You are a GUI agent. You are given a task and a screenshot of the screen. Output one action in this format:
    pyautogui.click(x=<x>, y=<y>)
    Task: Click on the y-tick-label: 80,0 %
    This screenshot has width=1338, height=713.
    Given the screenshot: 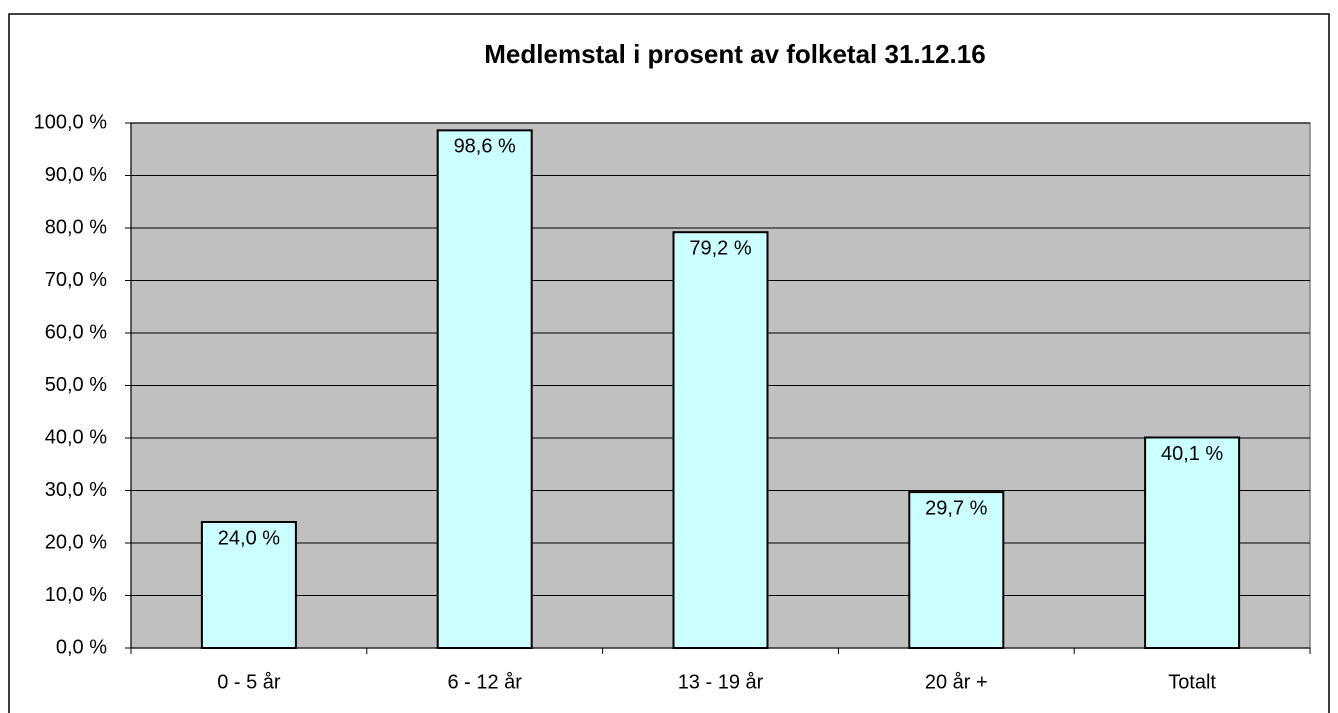 What is the action you would take?
    pyautogui.click(x=76, y=227)
    